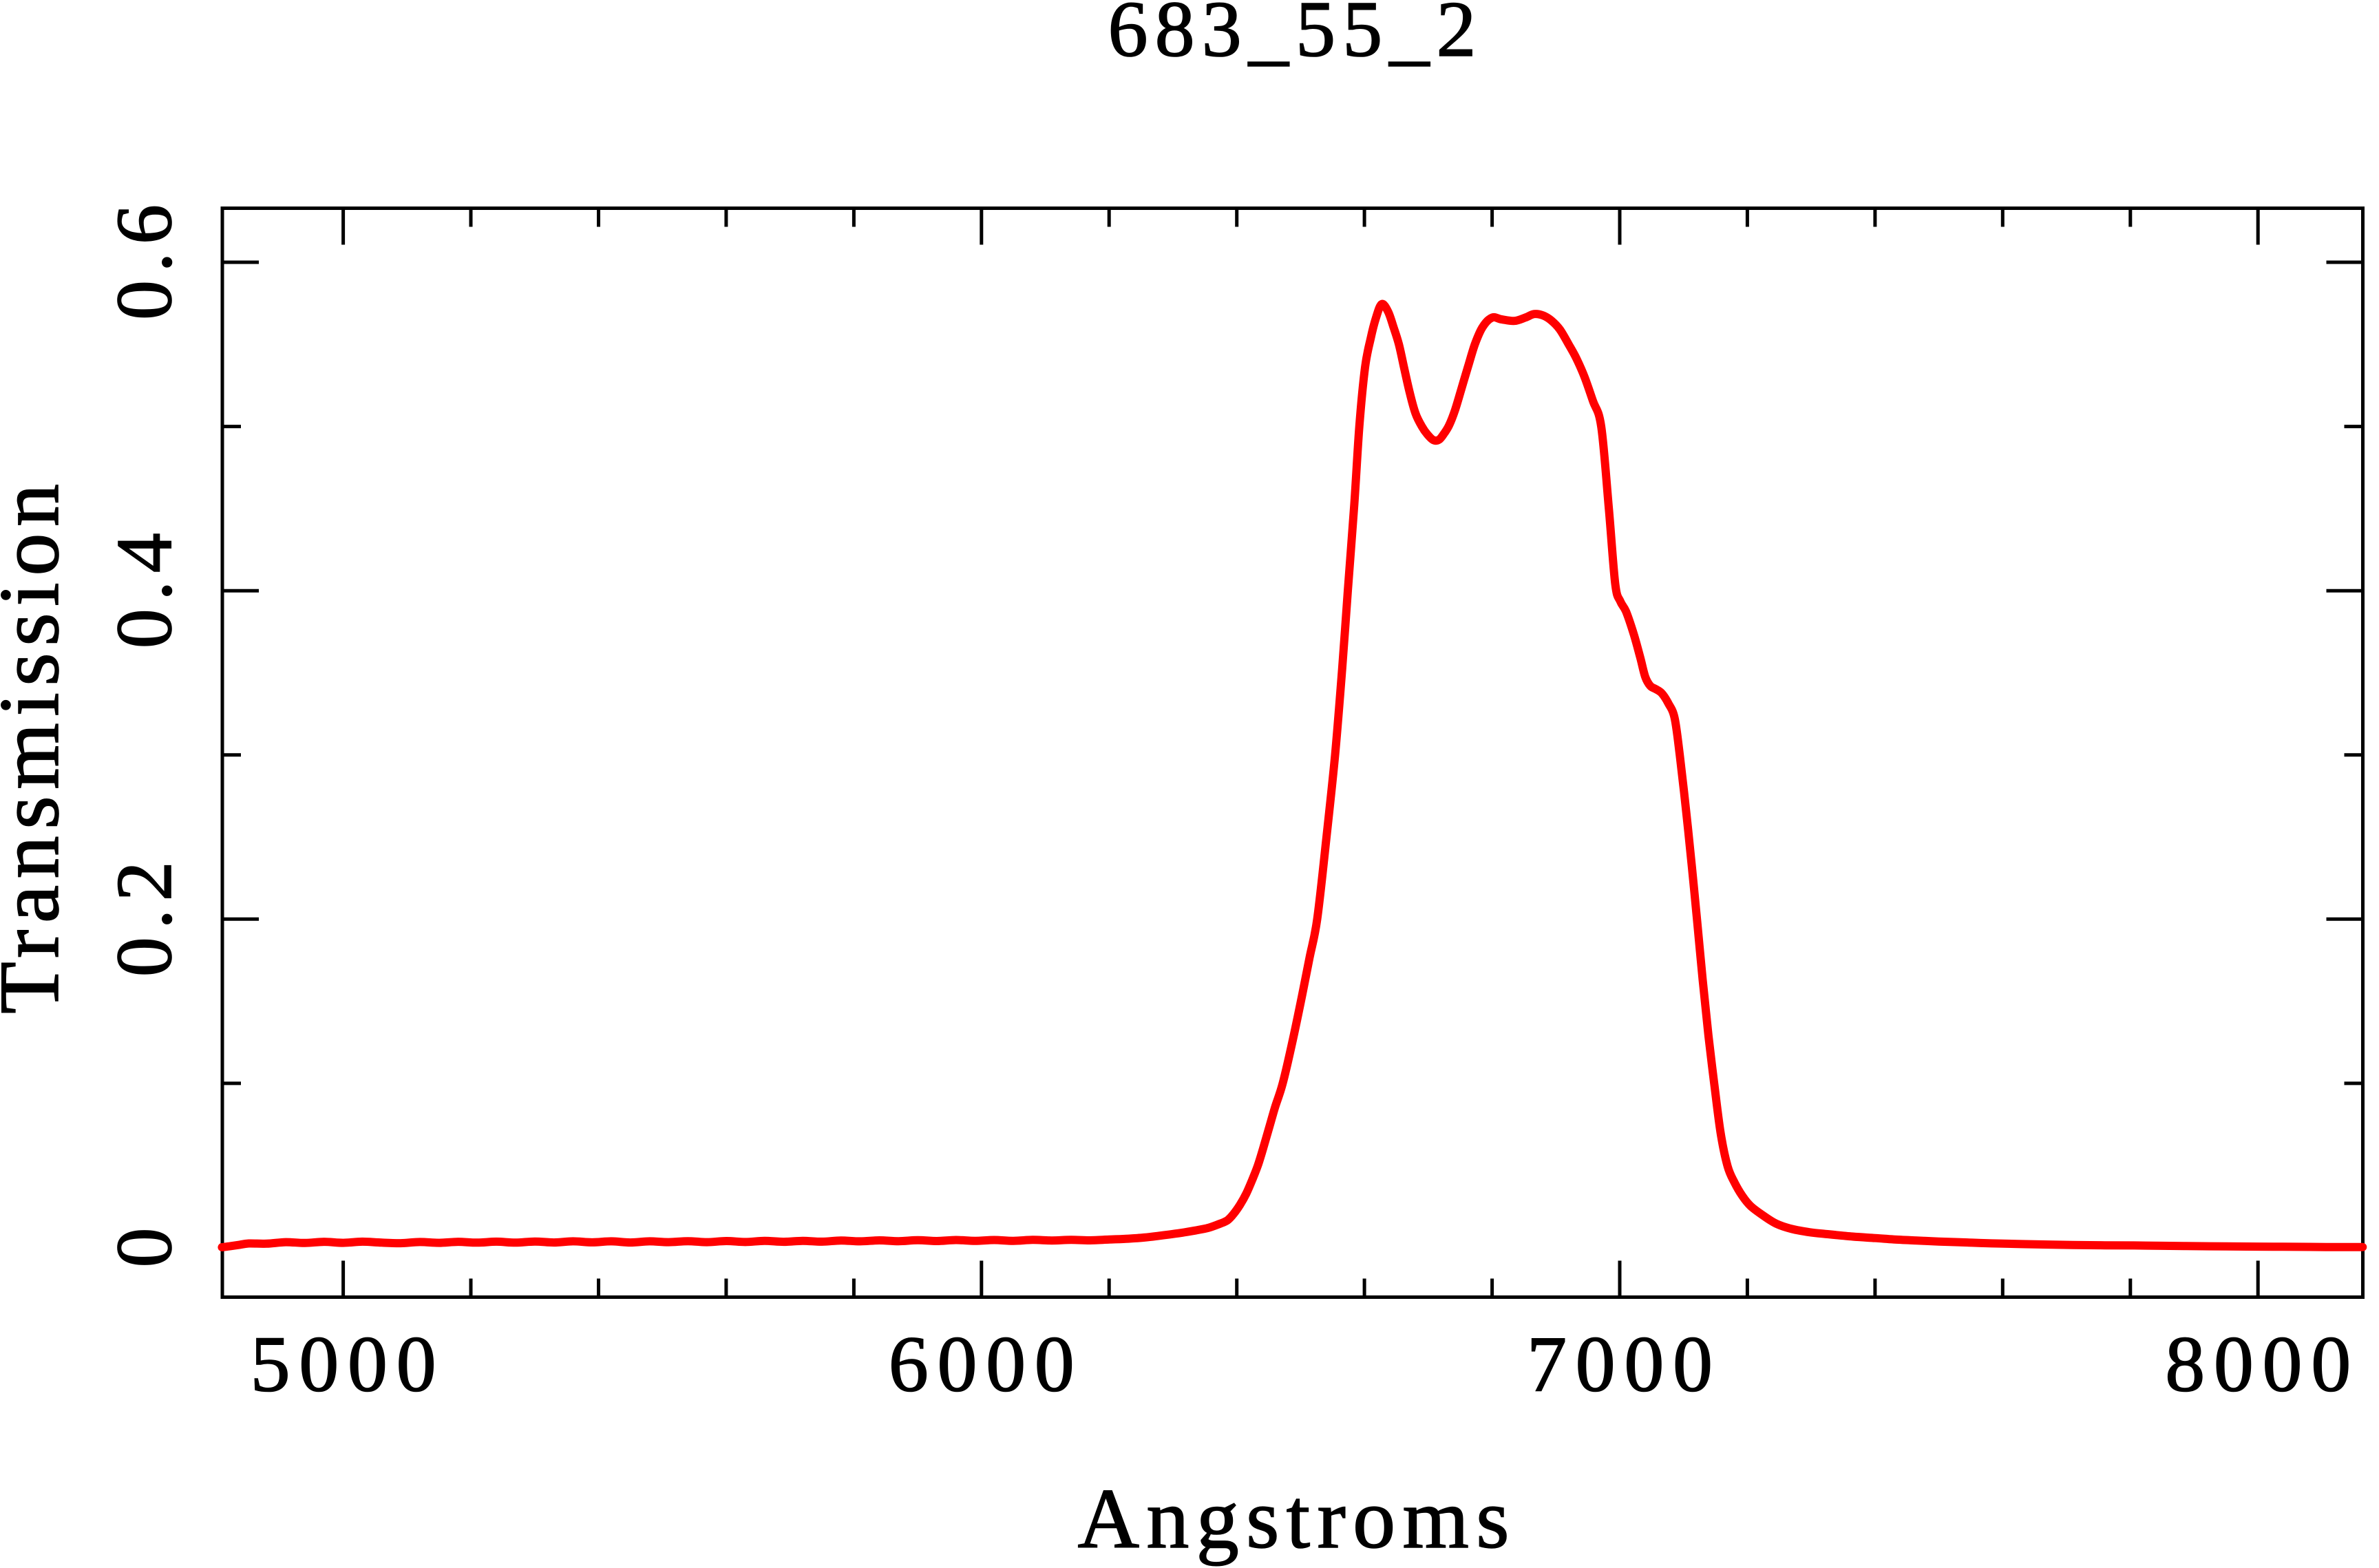 The image size is (2379, 1568). Describe the element at coordinates (1294, 1519) in the screenshot. I see `svg-text: Angstroms` at that location.